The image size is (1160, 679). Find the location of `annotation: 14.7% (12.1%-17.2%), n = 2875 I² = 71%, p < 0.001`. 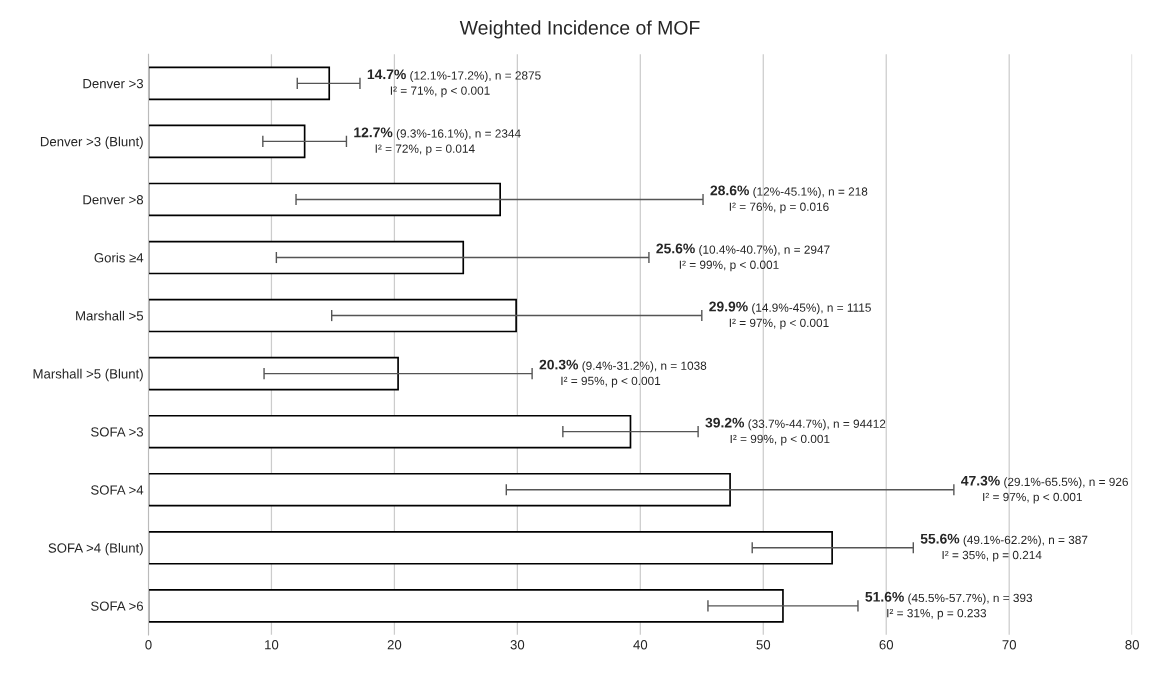

annotation: 14.7% (12.1%-17.2%), n = 2875 I² = 71%, p < 0.001 is located at coordinates (454, 83).